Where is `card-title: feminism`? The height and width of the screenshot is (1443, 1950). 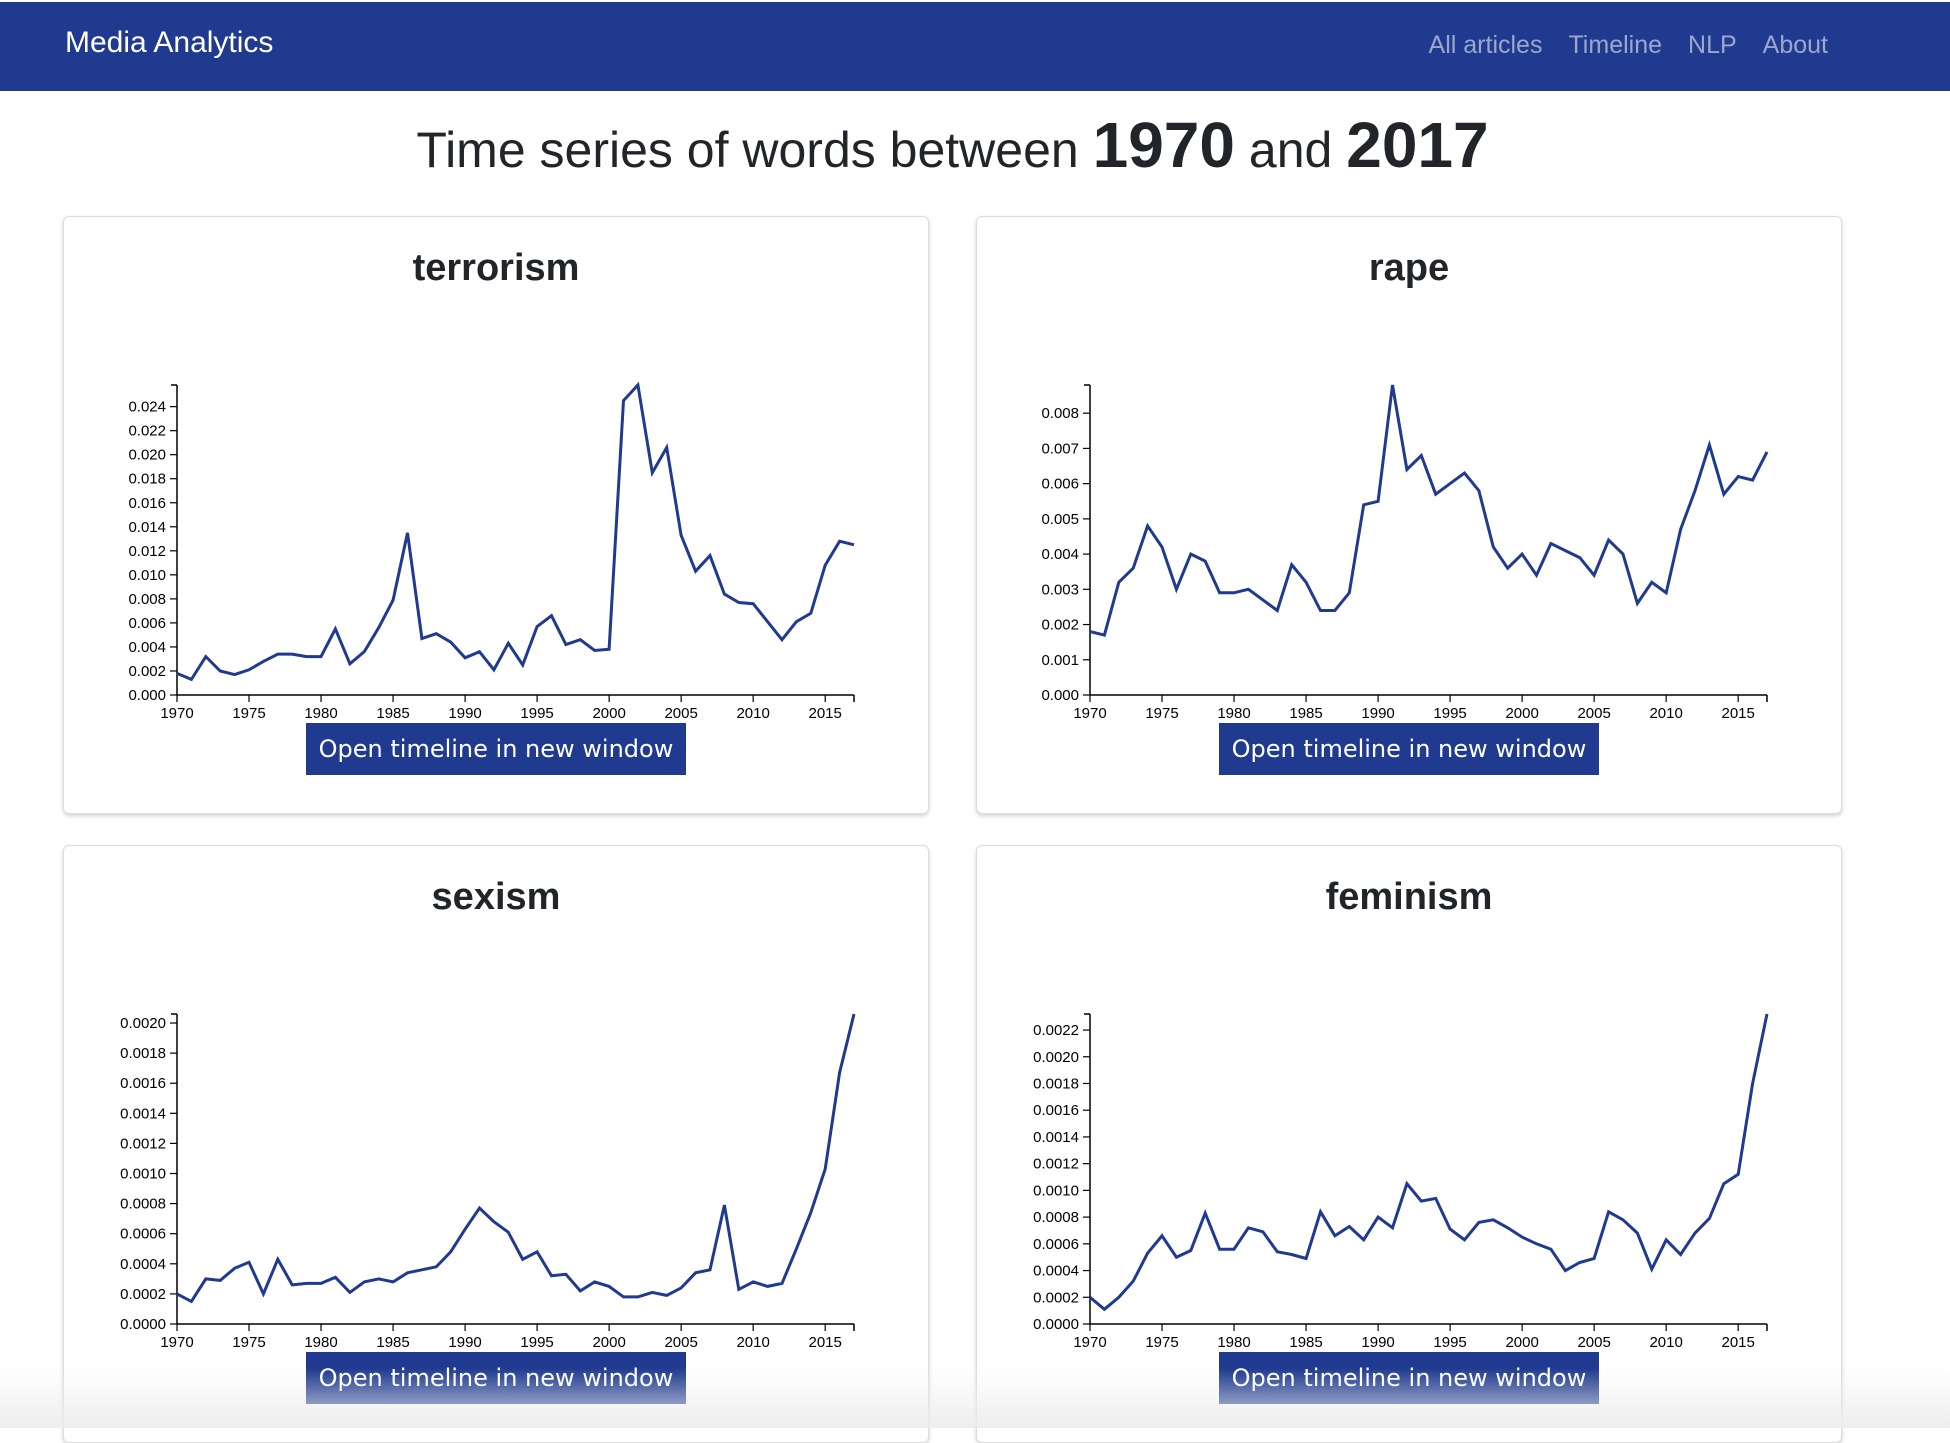
card-title: feminism is located at coordinates (1409, 897).